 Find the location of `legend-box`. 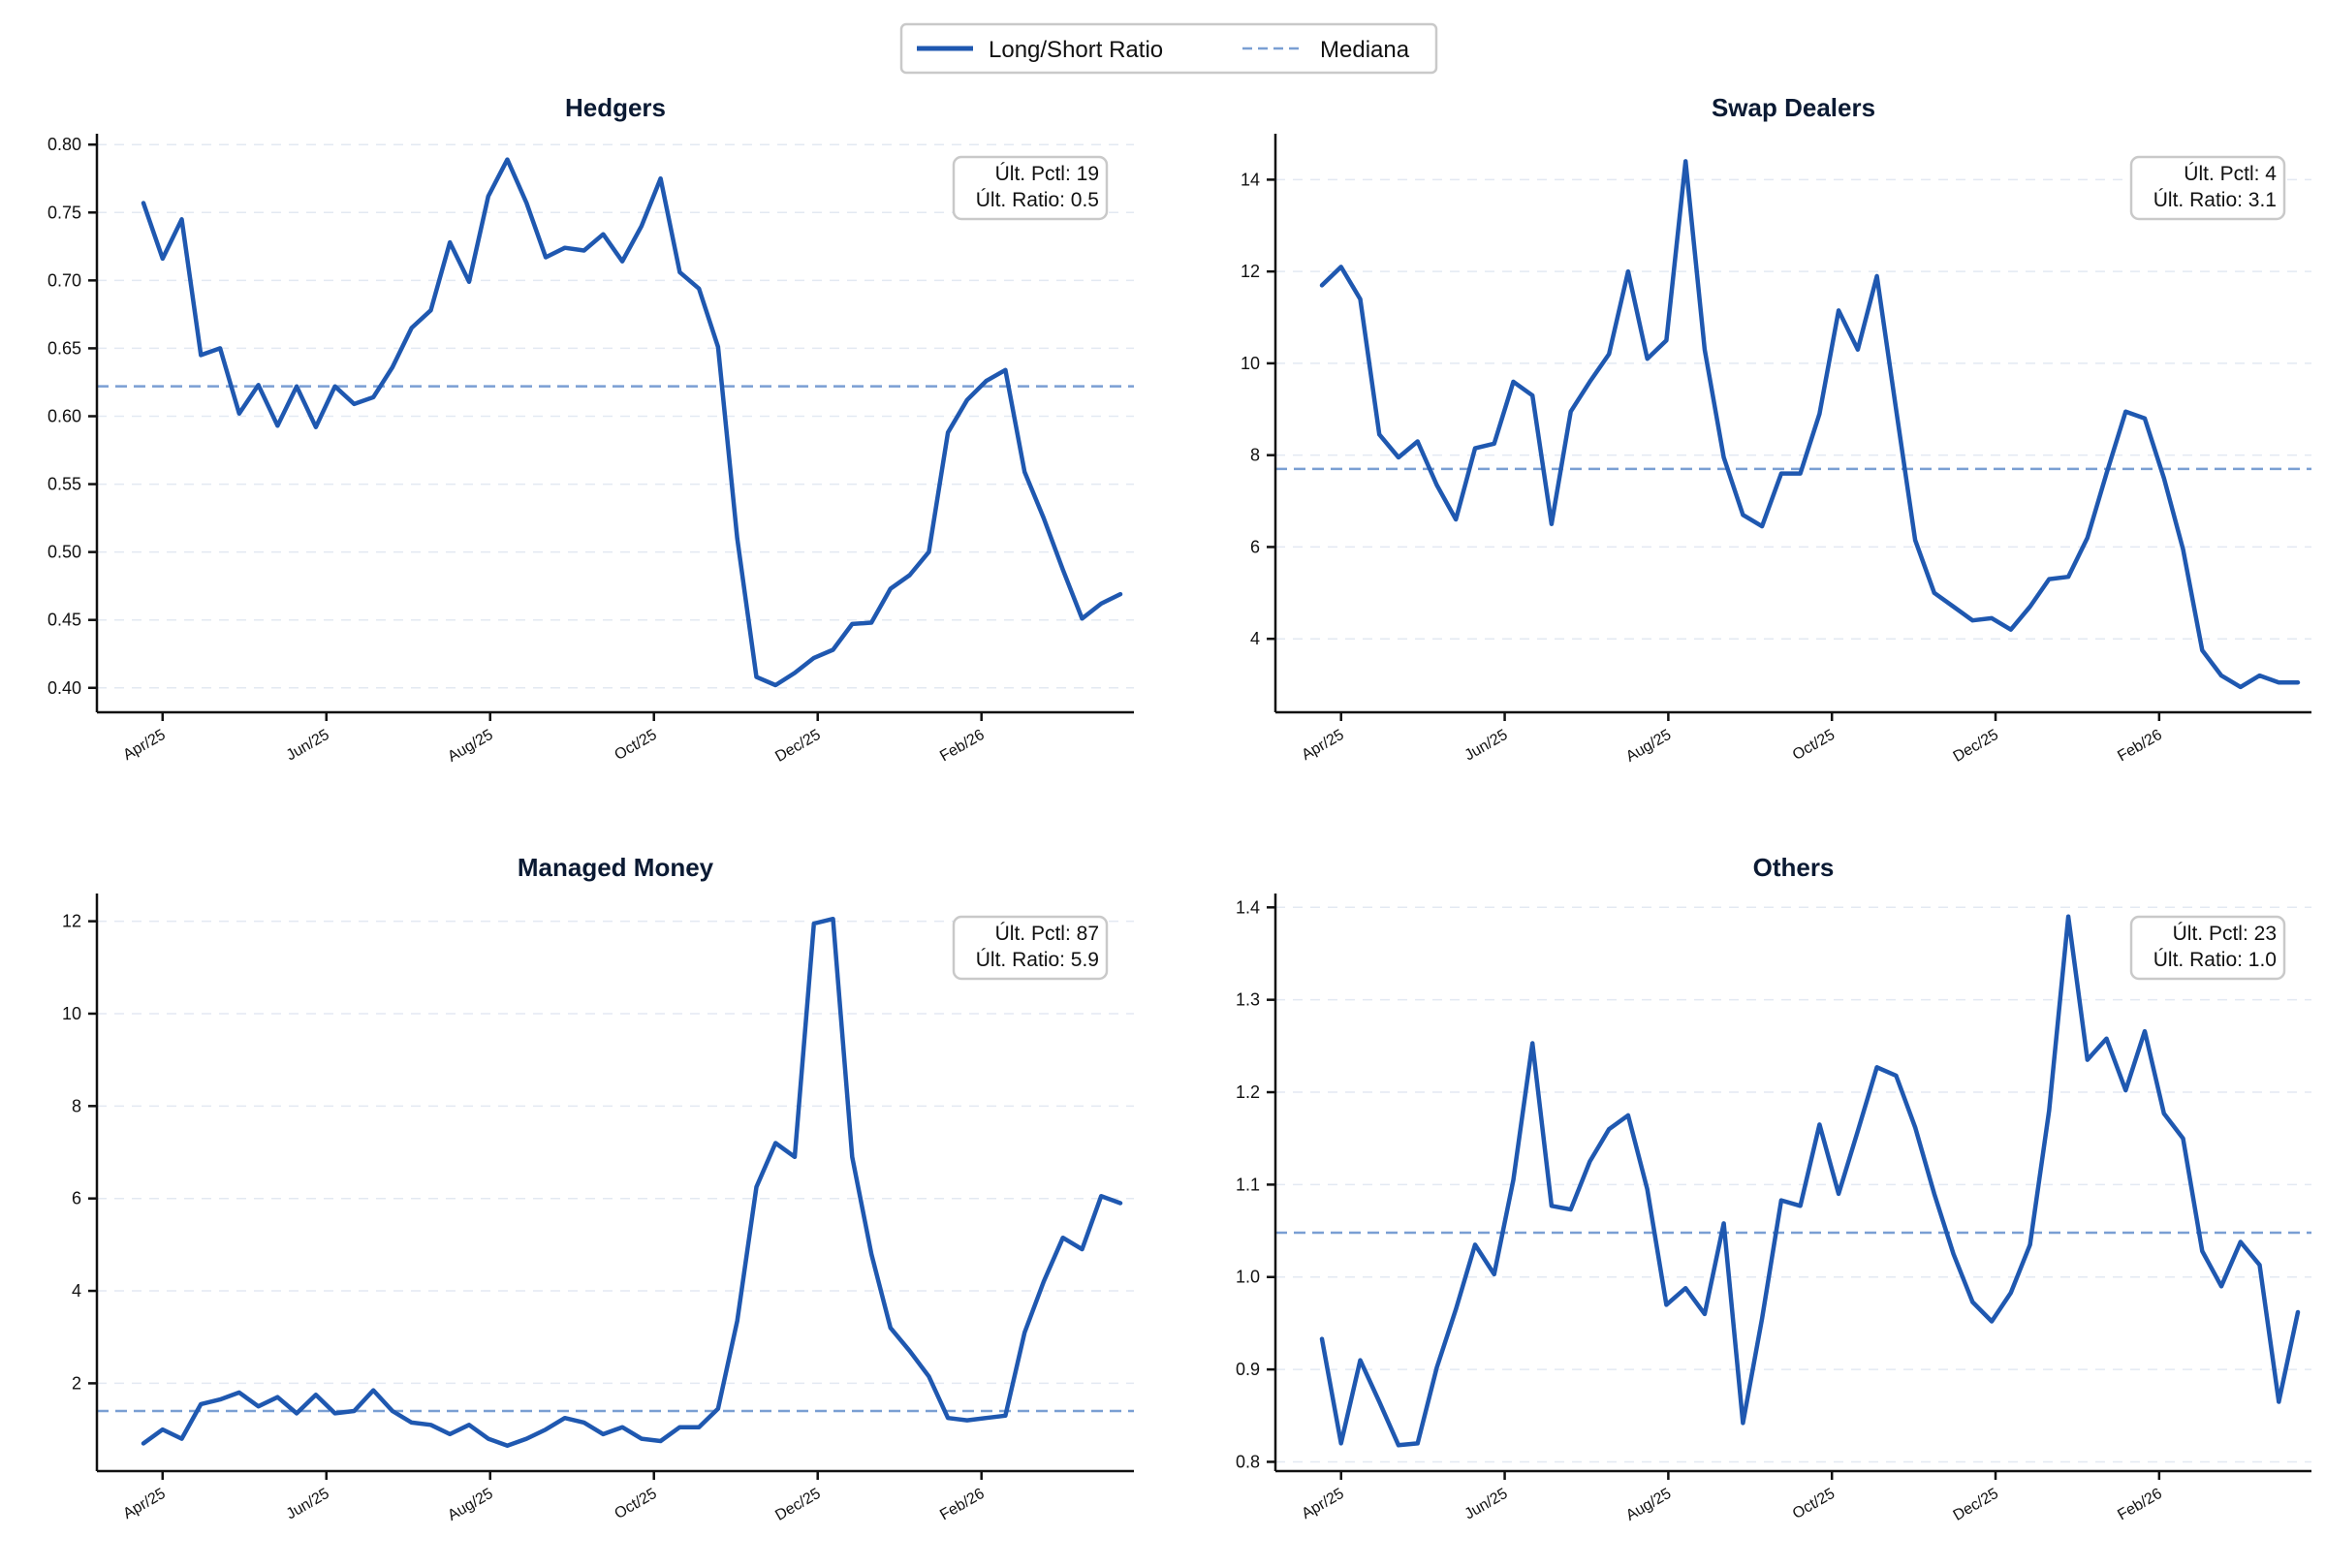

legend-box is located at coordinates (1168, 49).